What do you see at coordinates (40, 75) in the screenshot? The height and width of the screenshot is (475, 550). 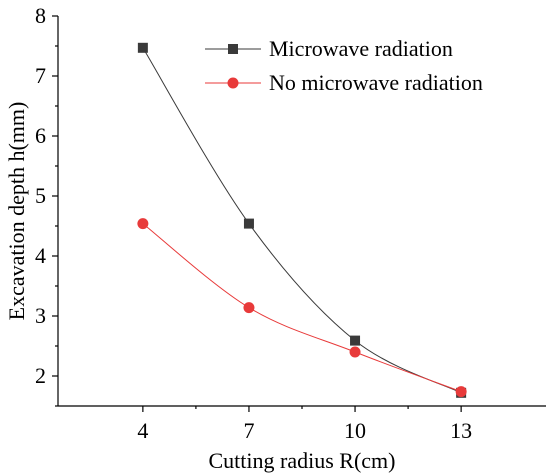 I see `y-tick-label: 7` at bounding box center [40, 75].